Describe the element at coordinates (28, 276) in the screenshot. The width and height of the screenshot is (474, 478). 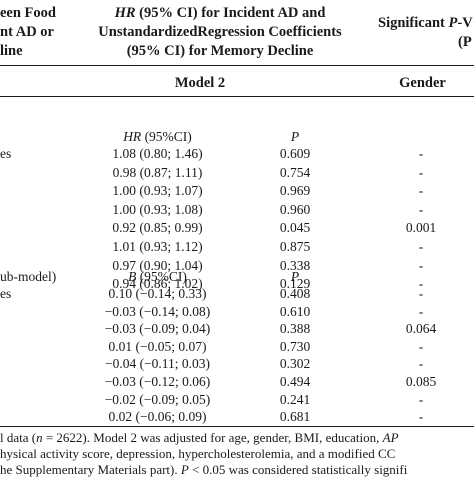
I see `section2-row-label-1: ub-model)` at that location.